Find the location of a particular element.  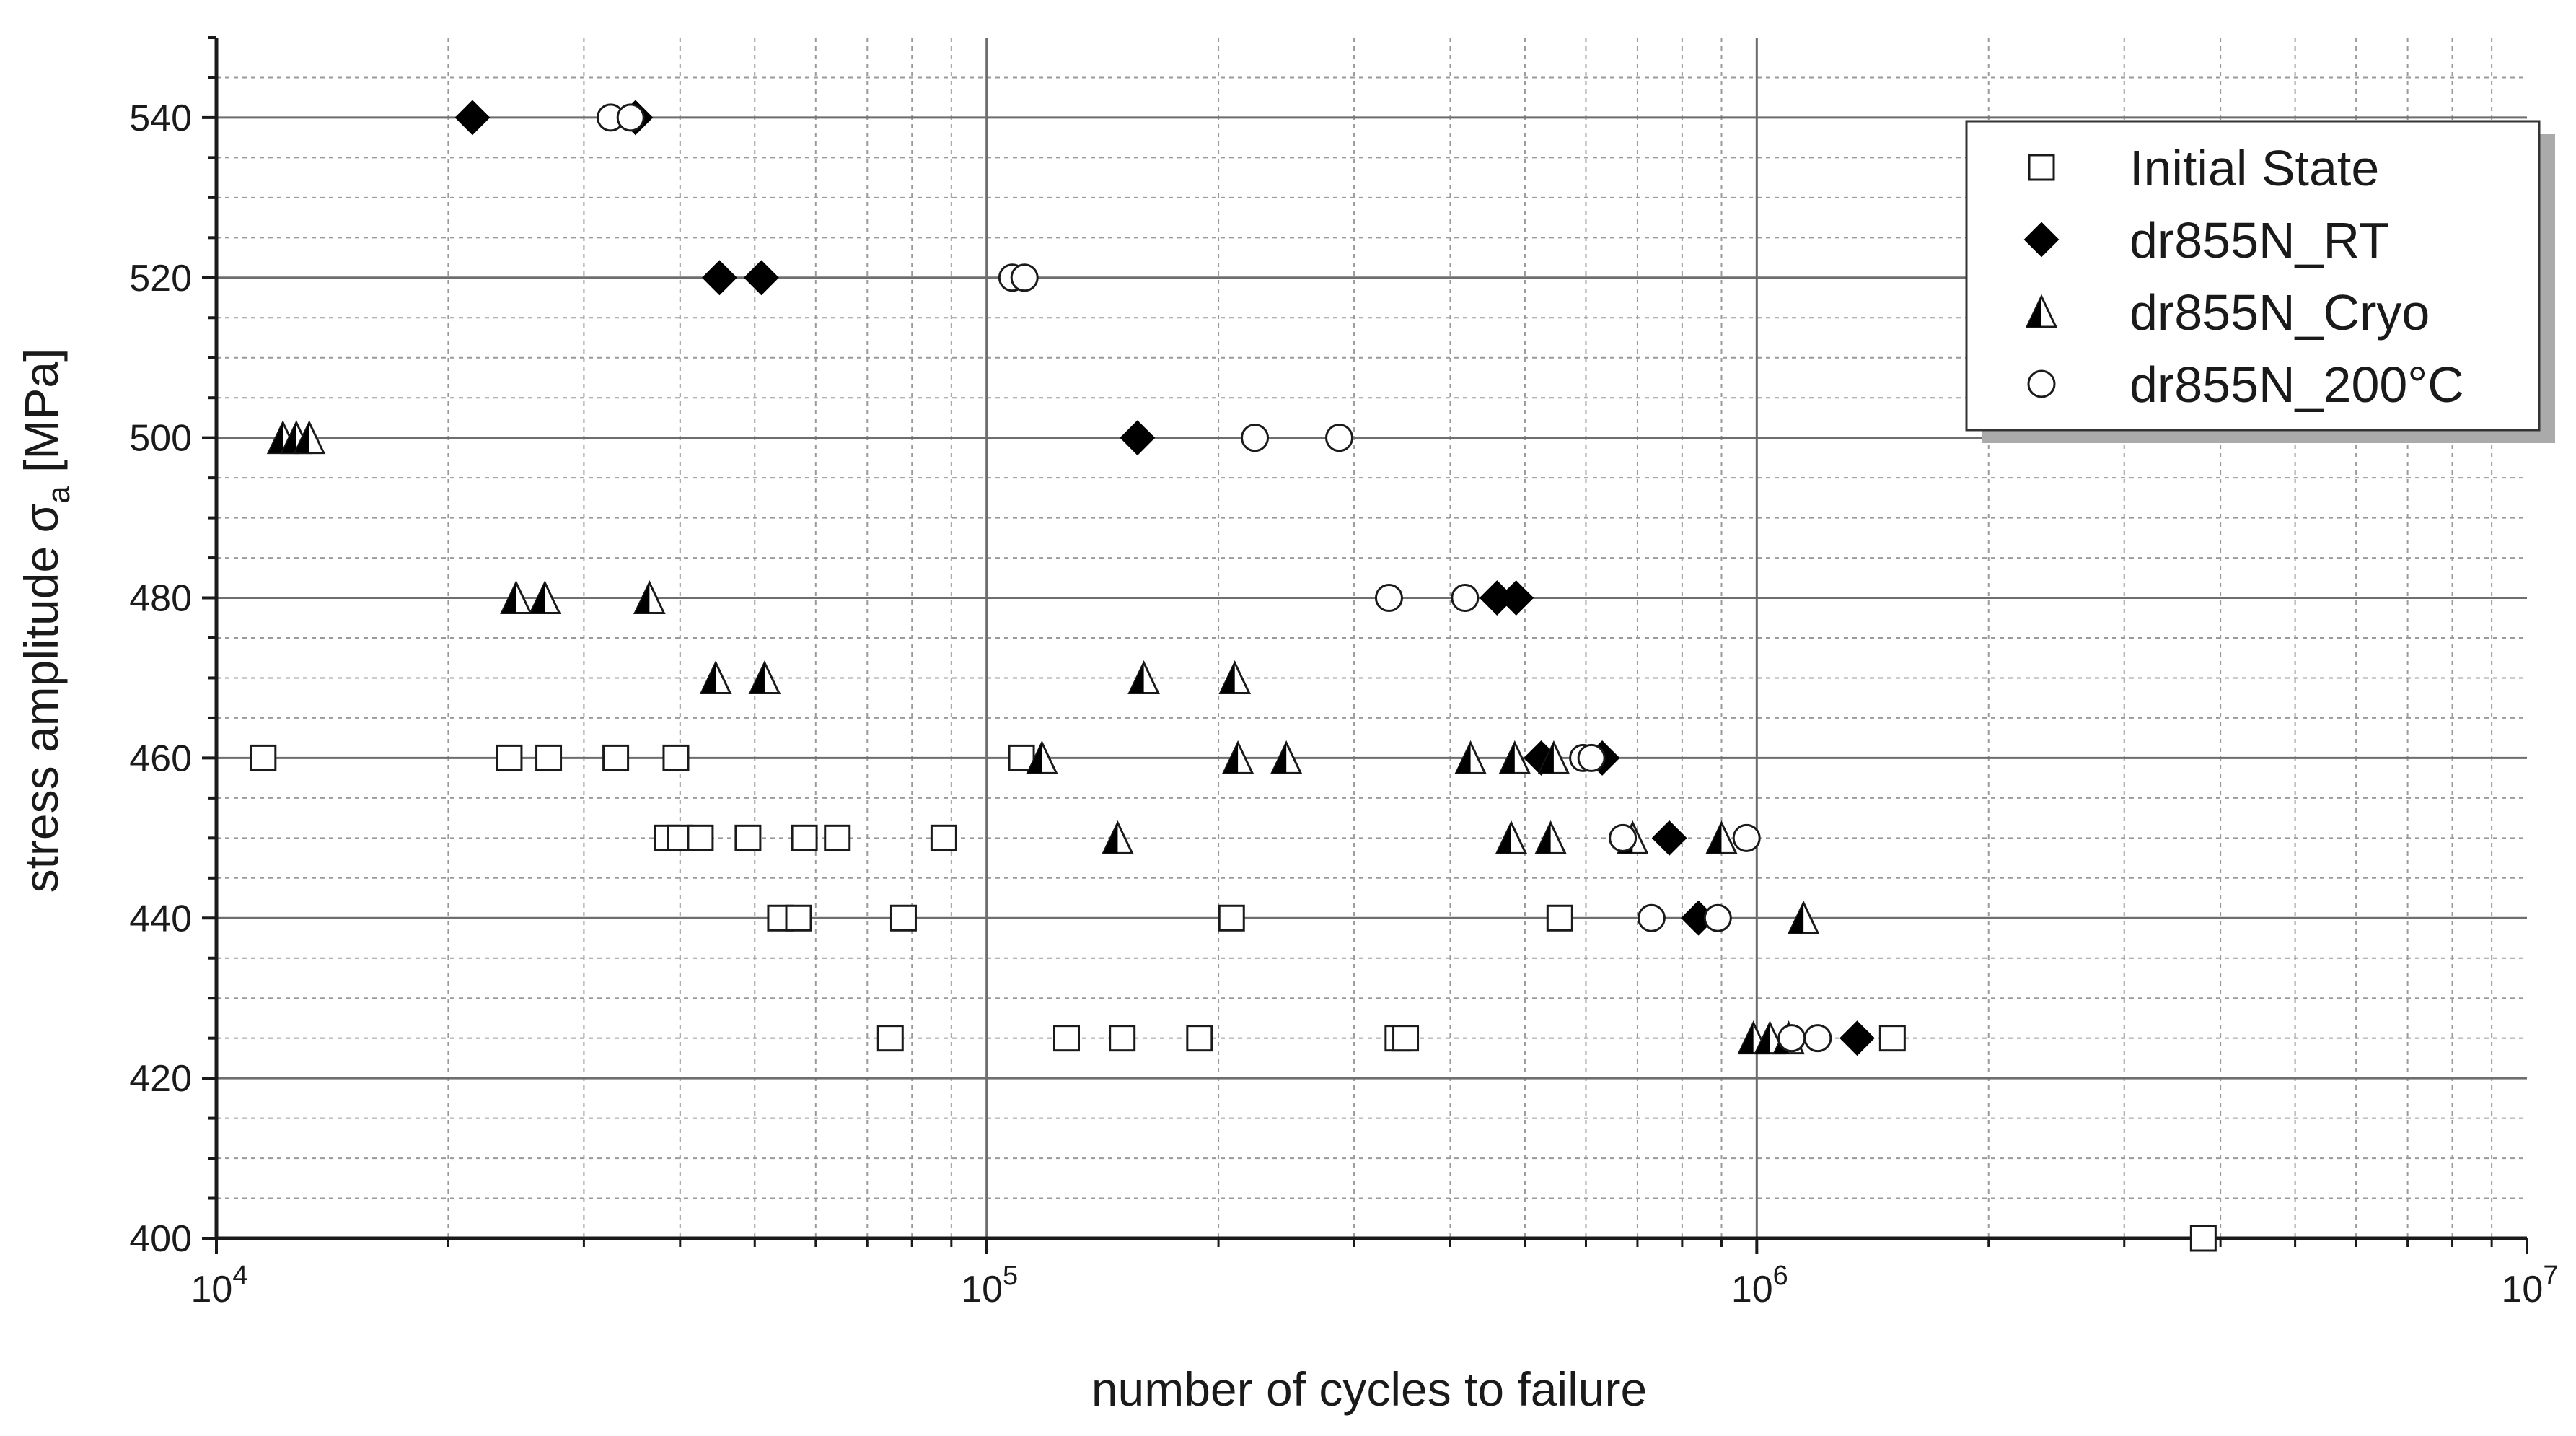

y-tick-label: 540 is located at coordinates (160, 118).